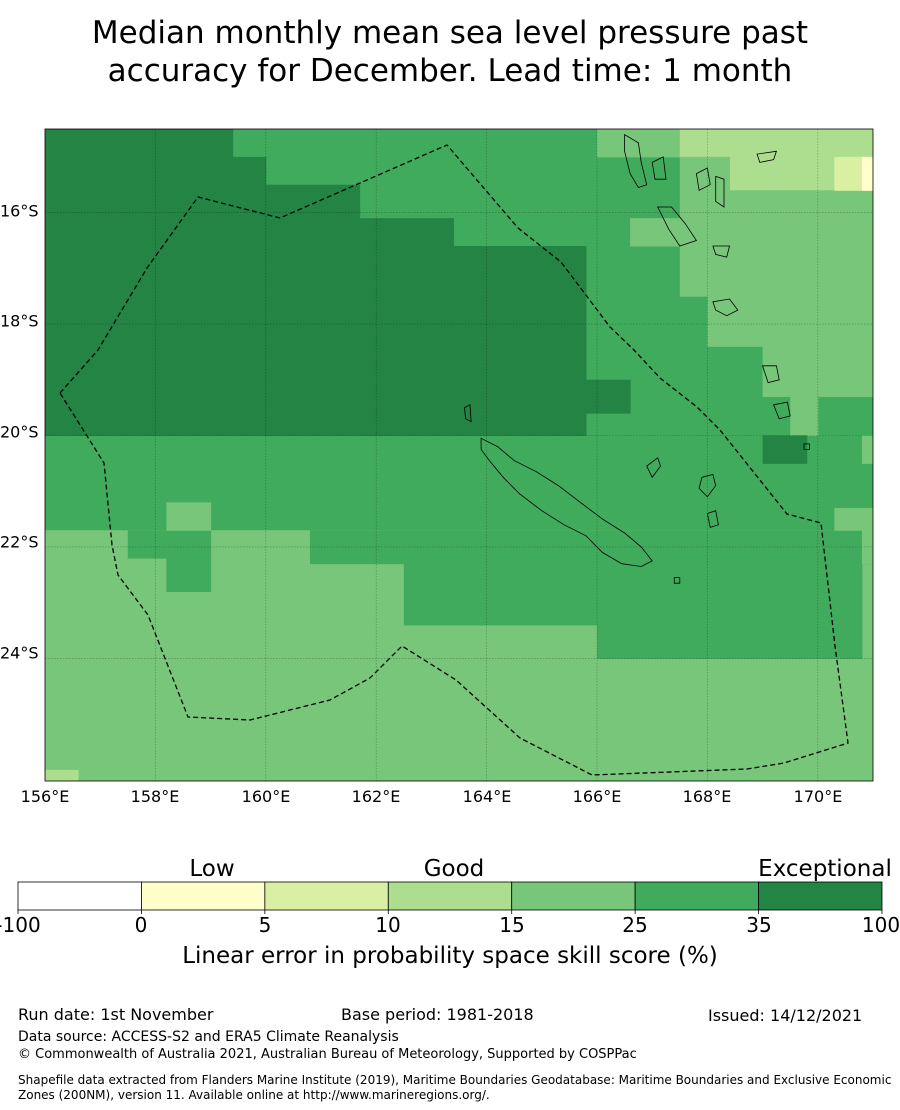  Describe the element at coordinates (19, 211) in the screenshot. I see `lat-tick-label: 16°S` at that location.